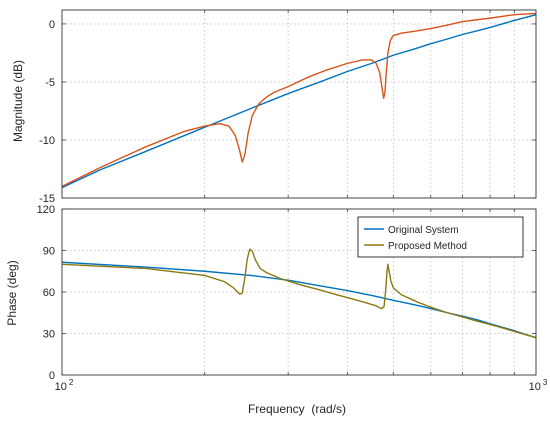 The image size is (550, 422). I want to click on legend-box, so click(440, 237).